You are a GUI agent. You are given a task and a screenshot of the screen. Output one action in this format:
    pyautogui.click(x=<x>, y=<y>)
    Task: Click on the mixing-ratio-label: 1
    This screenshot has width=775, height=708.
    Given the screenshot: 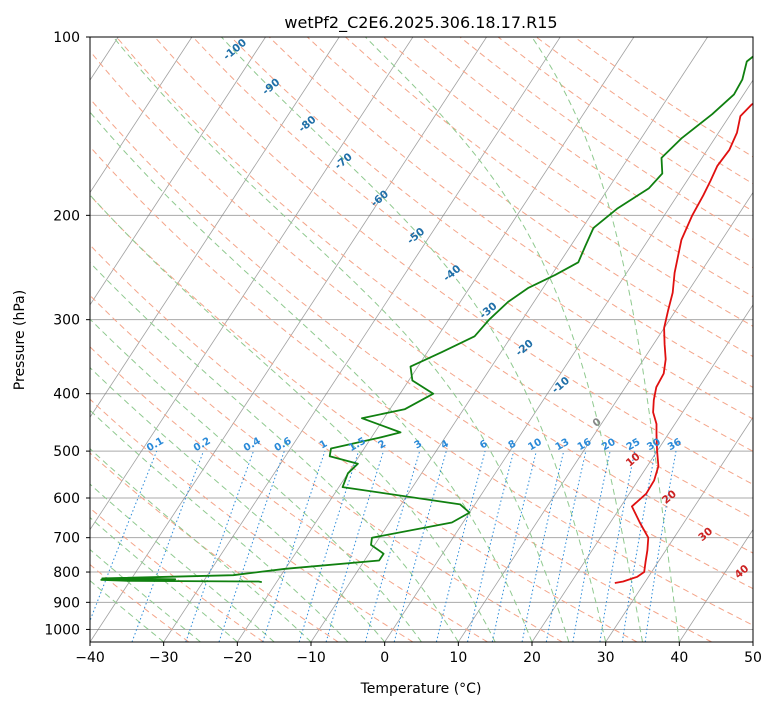 What is the action you would take?
    pyautogui.click(x=324, y=444)
    